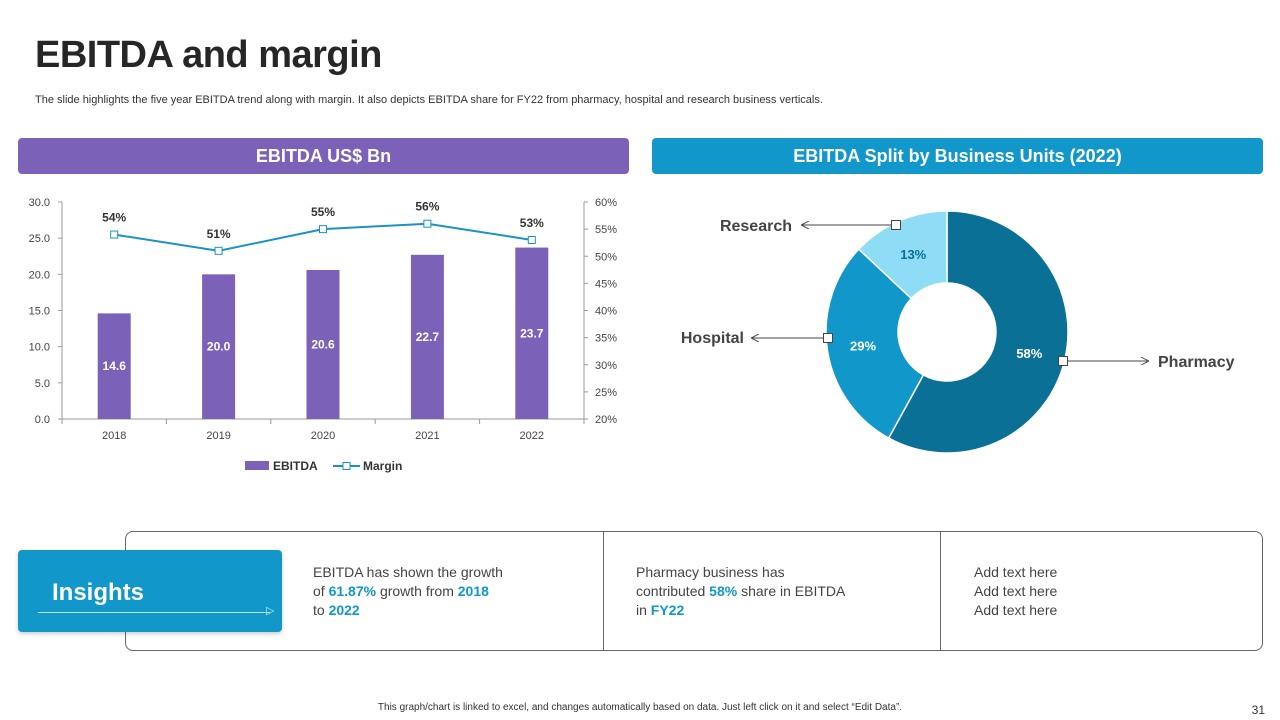  What do you see at coordinates (417, 591) in the screenshot?
I see `insight-text: growth from` at bounding box center [417, 591].